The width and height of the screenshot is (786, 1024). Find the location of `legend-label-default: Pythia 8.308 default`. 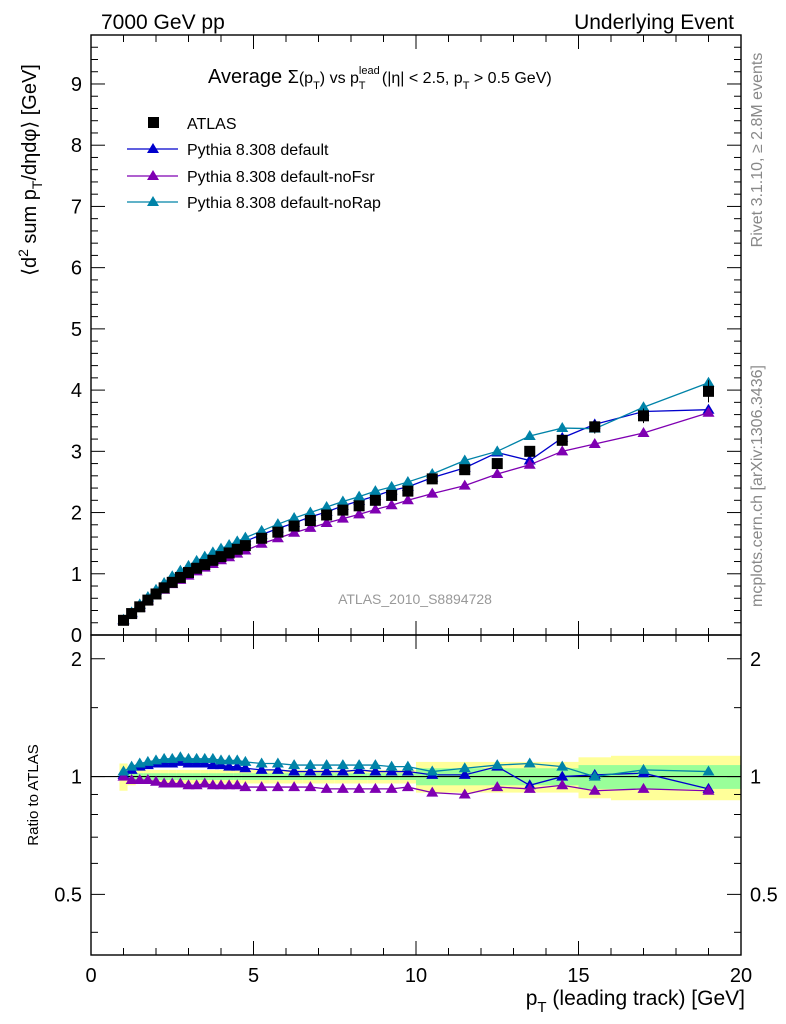

legend-label-default: Pythia 8.308 default is located at coordinates (258, 150).